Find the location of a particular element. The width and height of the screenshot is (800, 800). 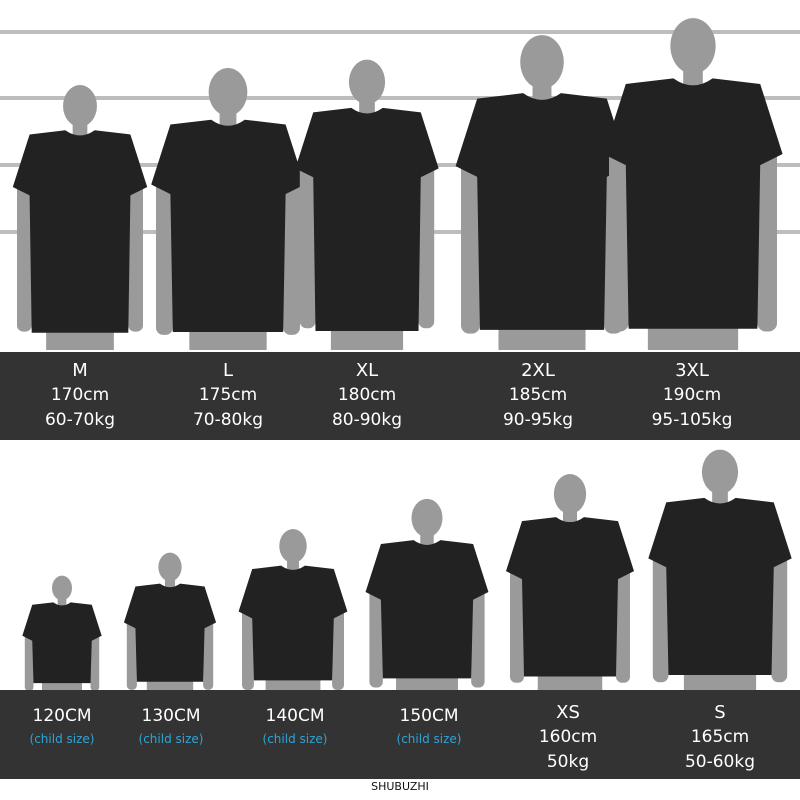

size-label: 150CM is located at coordinates (429, 716).